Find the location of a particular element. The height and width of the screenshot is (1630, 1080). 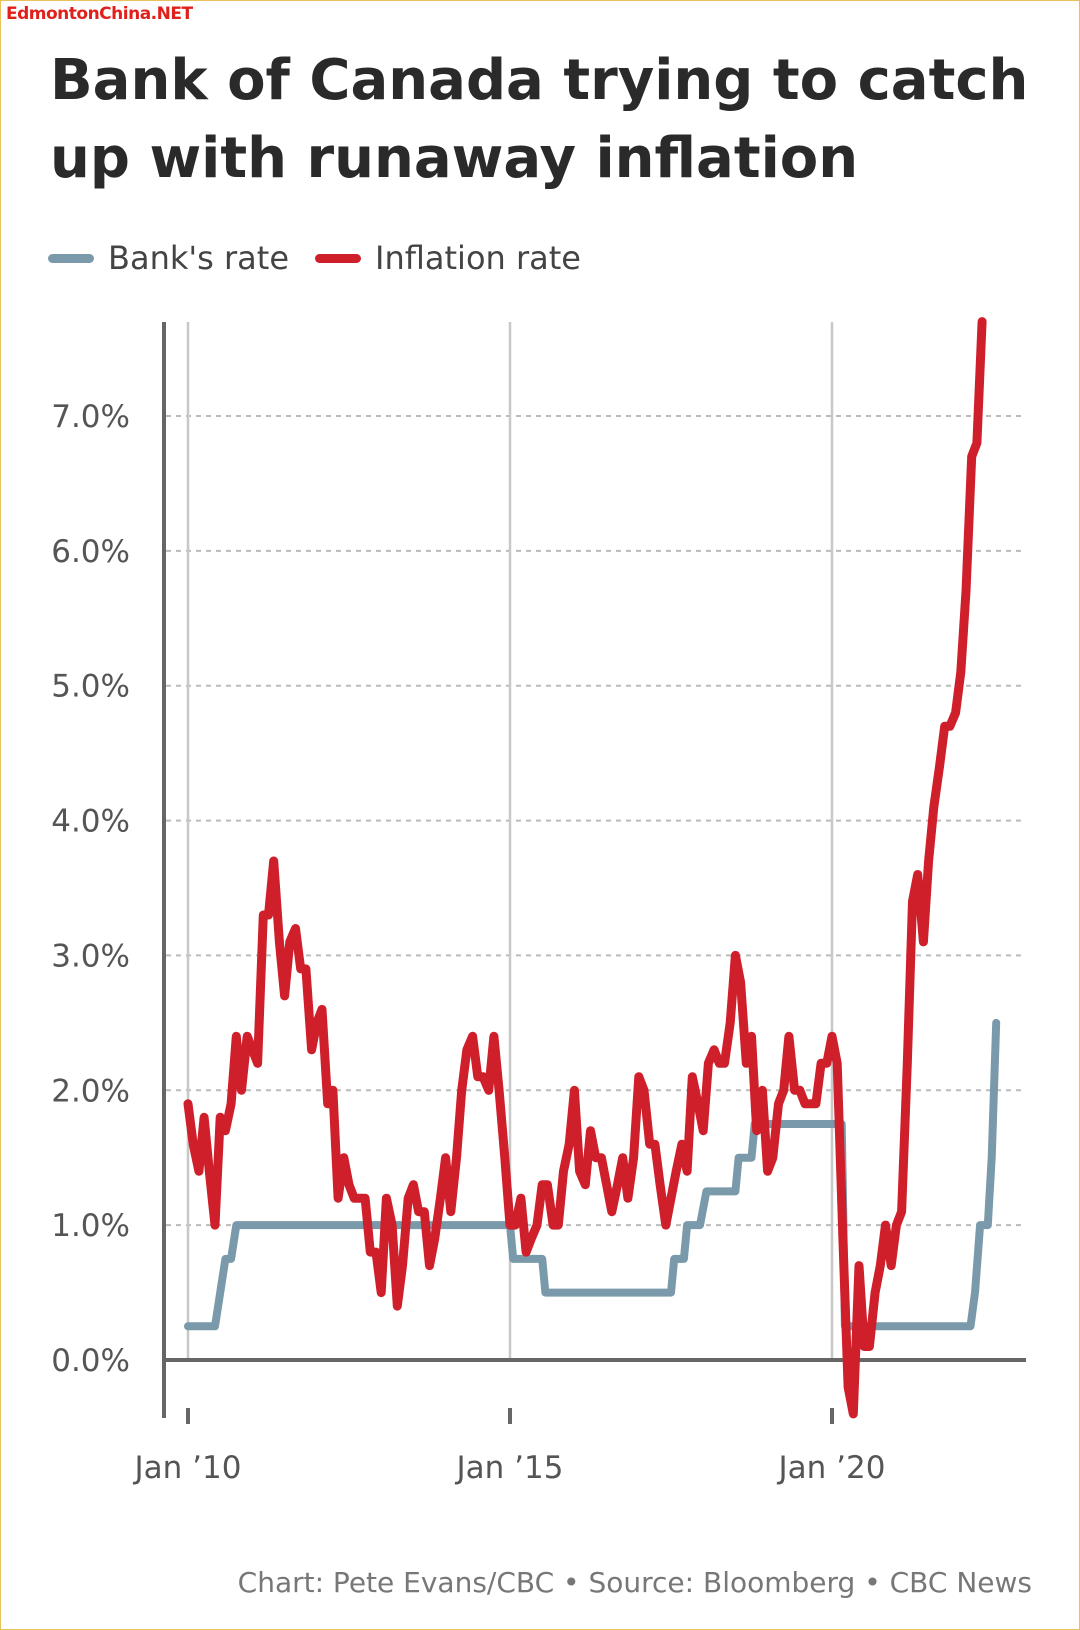

legend-swatch-inflation-rate is located at coordinates (338, 258).